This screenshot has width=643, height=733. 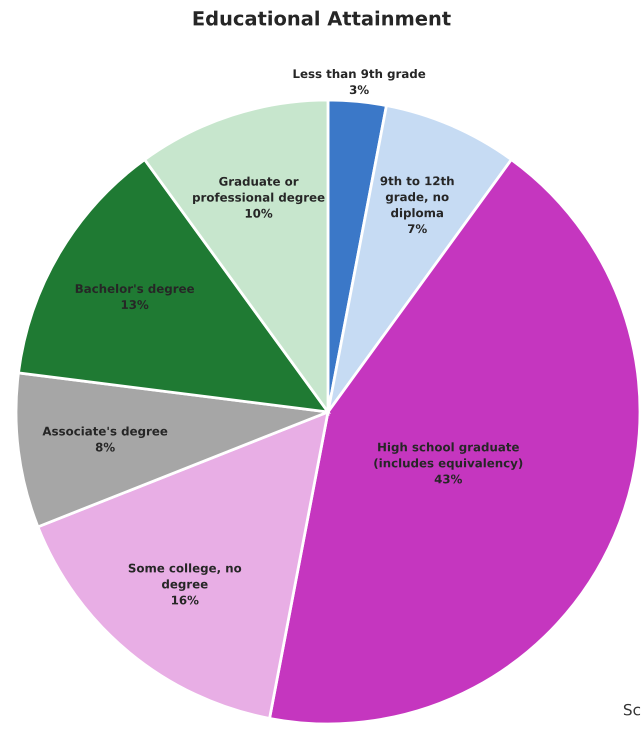 What do you see at coordinates (135, 305) in the screenshot?
I see `data-label: 13%` at bounding box center [135, 305].